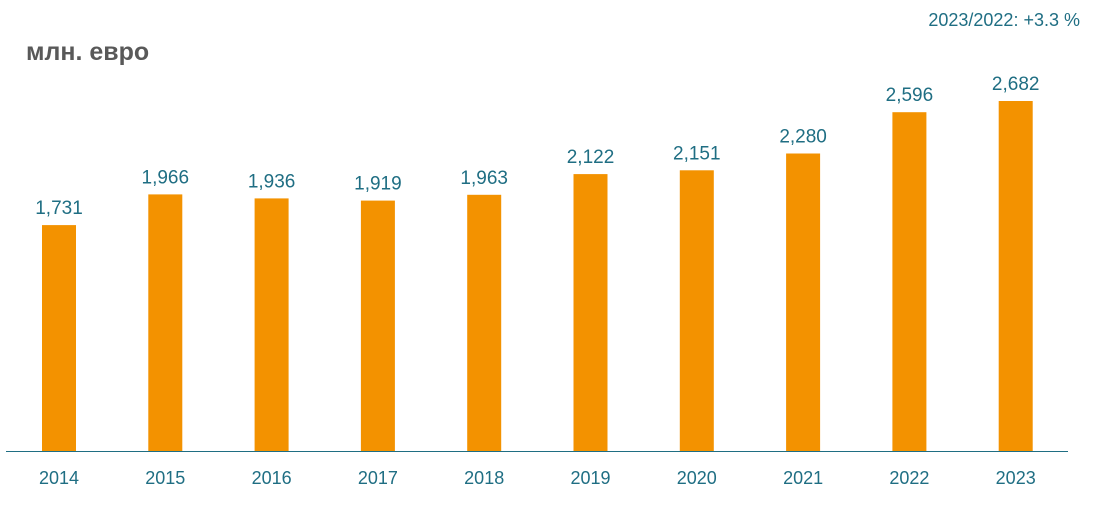  I want to click on bar-2020, so click(696, 311).